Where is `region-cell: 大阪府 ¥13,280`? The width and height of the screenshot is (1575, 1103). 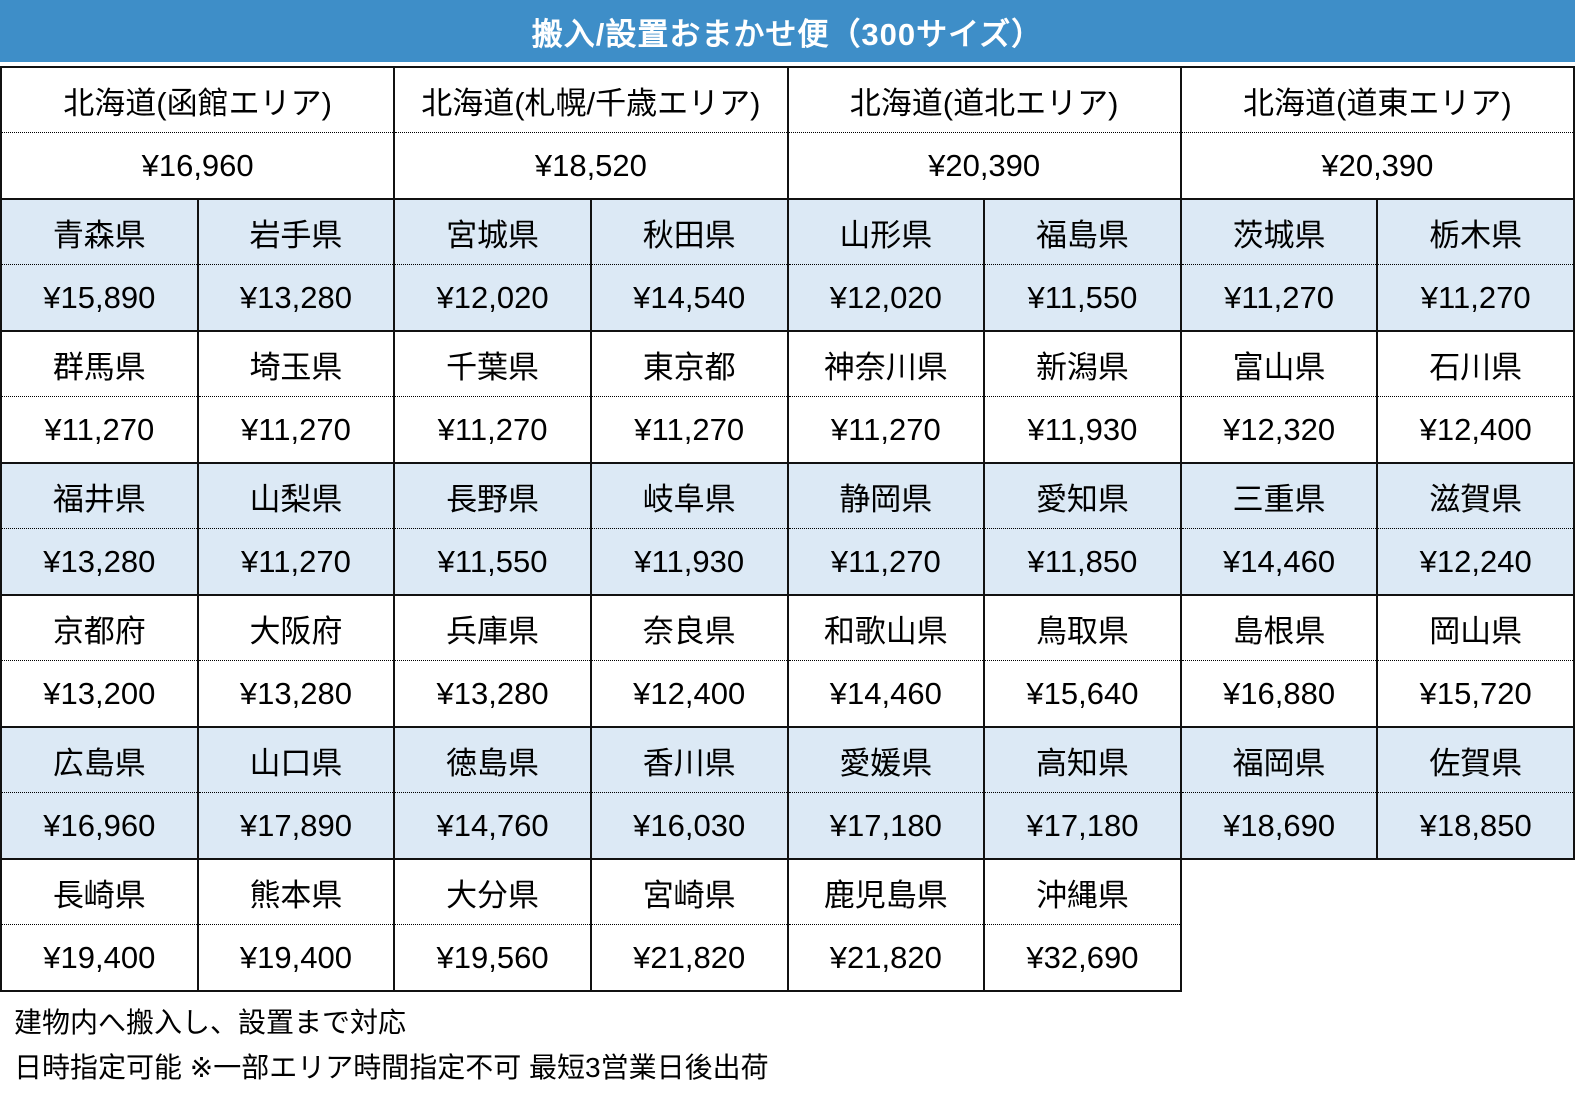
region-cell: 大阪府 ¥13,280 is located at coordinates (297, 662).